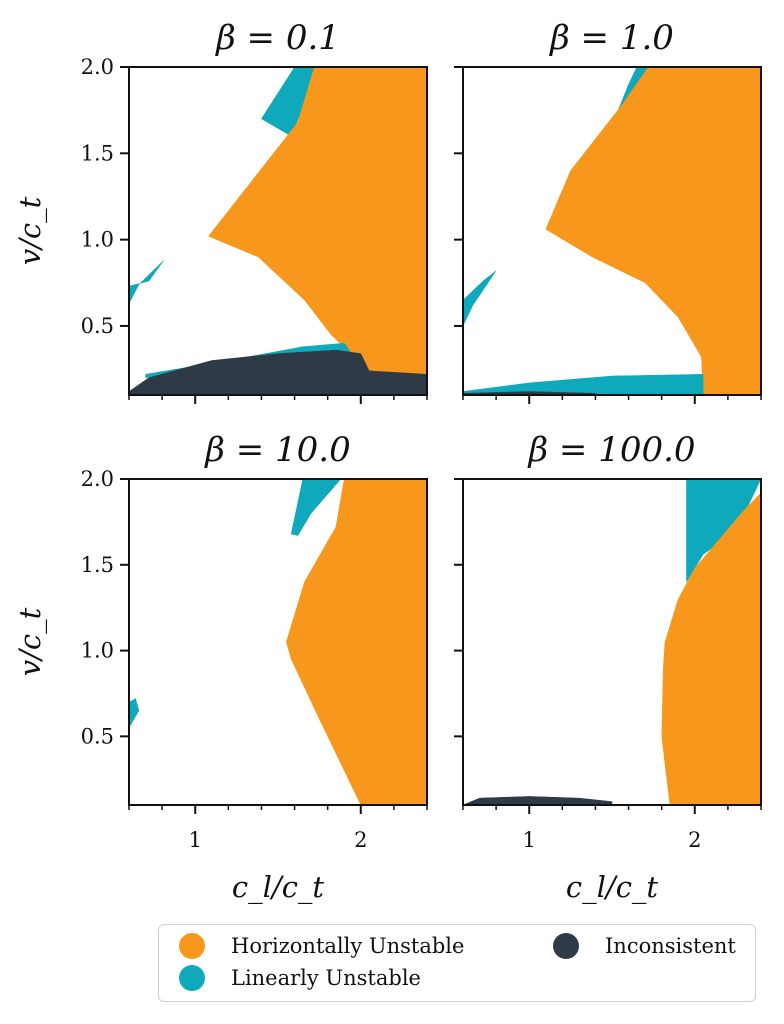  I want to click on legend-item-horizontally-unstable: Horizontally Unstable, so click(321, 946).